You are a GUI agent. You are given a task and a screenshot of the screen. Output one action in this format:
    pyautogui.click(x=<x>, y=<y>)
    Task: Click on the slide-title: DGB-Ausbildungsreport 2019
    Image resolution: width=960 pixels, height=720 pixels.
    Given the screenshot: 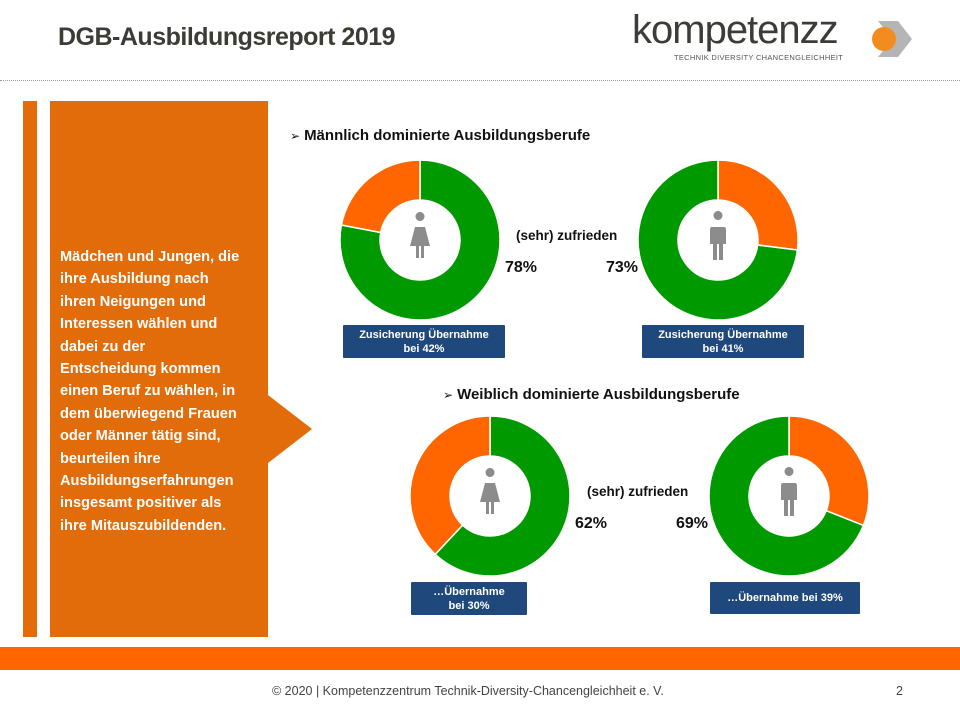 What is the action you would take?
    pyautogui.click(x=227, y=37)
    